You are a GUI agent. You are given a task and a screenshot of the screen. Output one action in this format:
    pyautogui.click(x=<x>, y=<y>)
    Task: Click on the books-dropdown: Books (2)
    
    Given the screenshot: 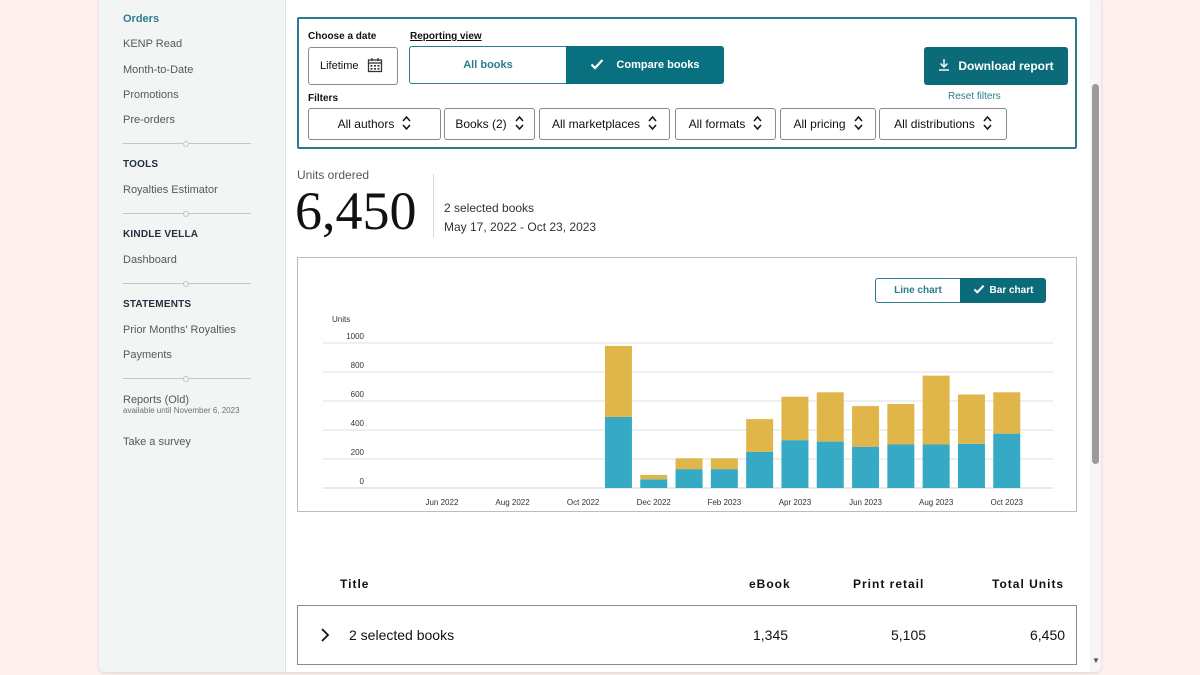 What is the action you would take?
    pyautogui.click(x=489, y=124)
    